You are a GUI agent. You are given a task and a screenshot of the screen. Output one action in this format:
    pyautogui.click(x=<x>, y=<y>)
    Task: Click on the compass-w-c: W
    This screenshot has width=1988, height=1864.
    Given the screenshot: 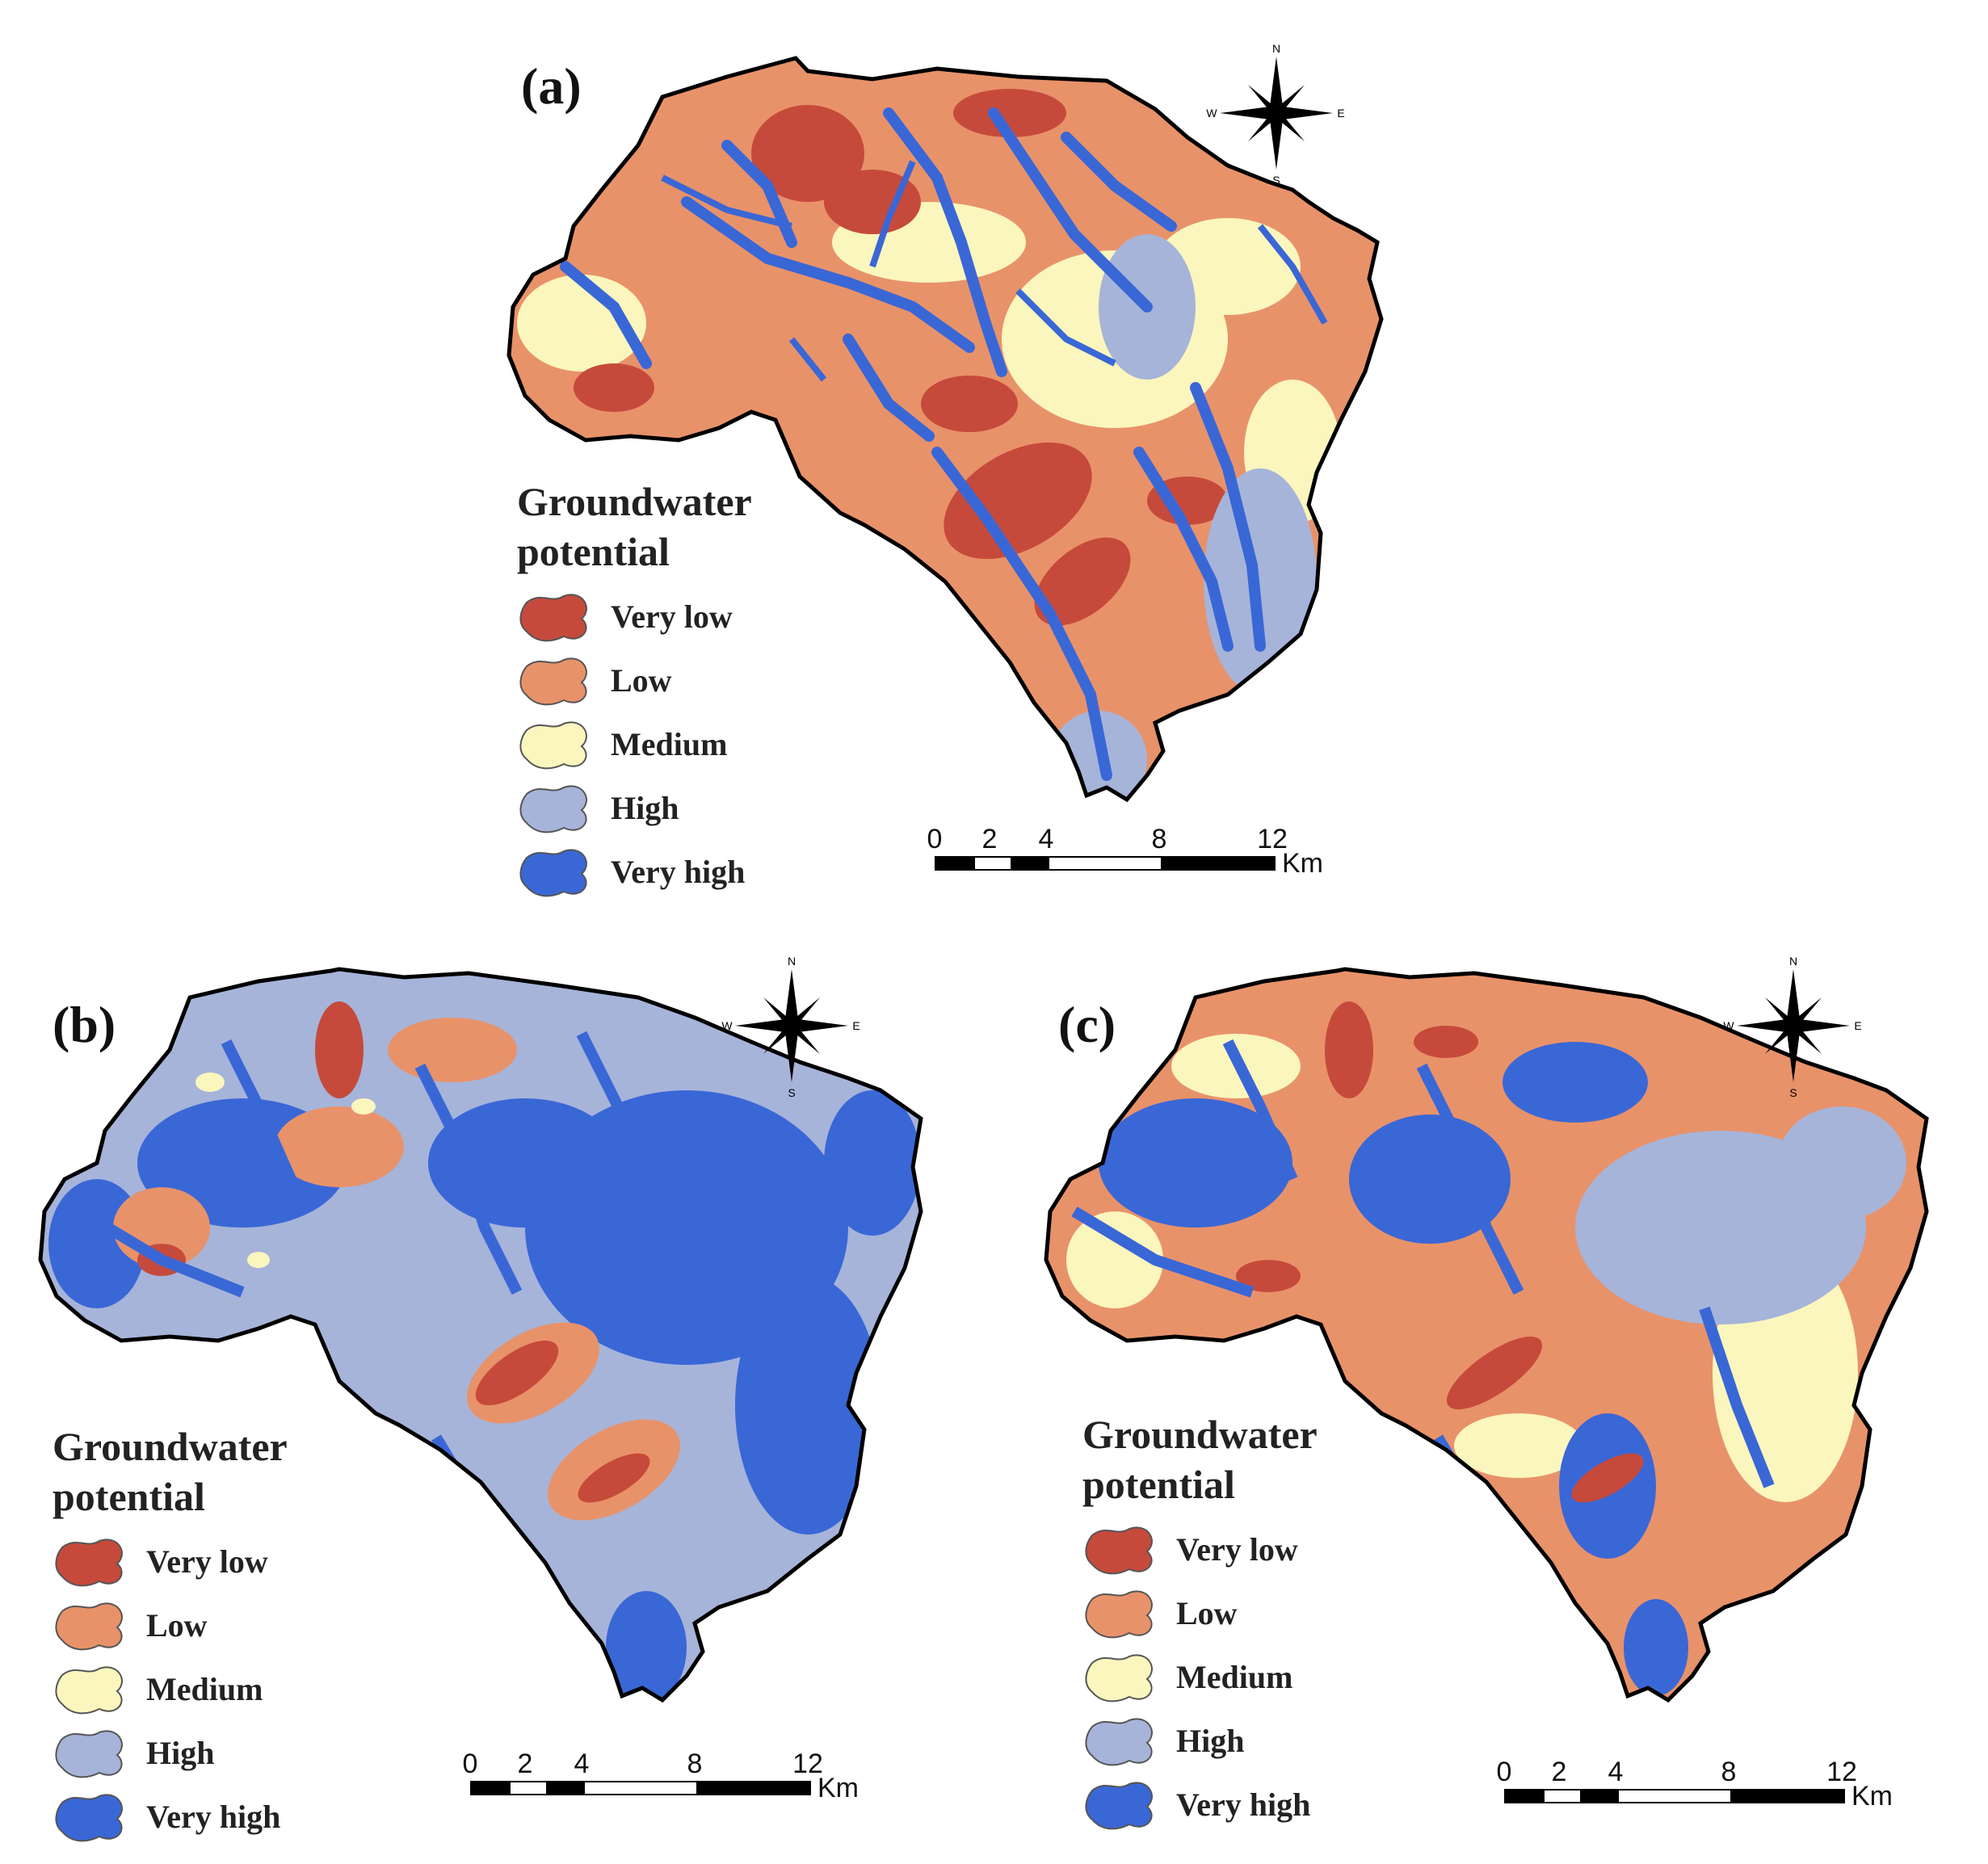 What is the action you would take?
    pyautogui.click(x=1728, y=1025)
    